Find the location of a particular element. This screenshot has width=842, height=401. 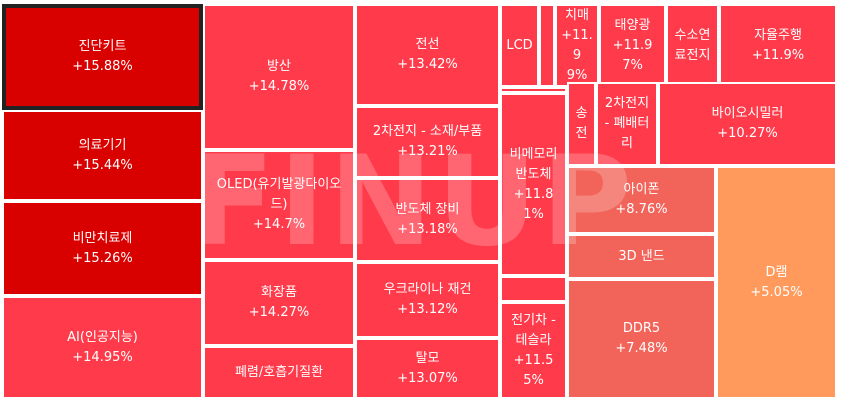

tile-change: +13.42% is located at coordinates (427, 64).